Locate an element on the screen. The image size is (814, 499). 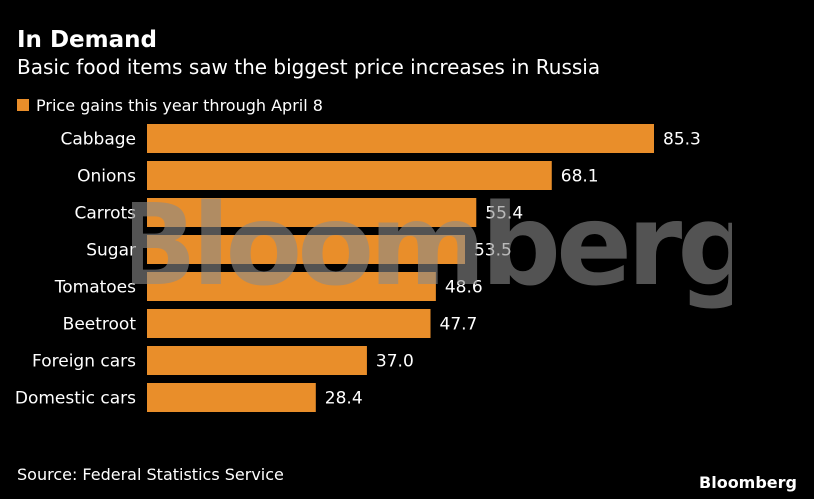
value-label: 48.6 is located at coordinates (464, 288).